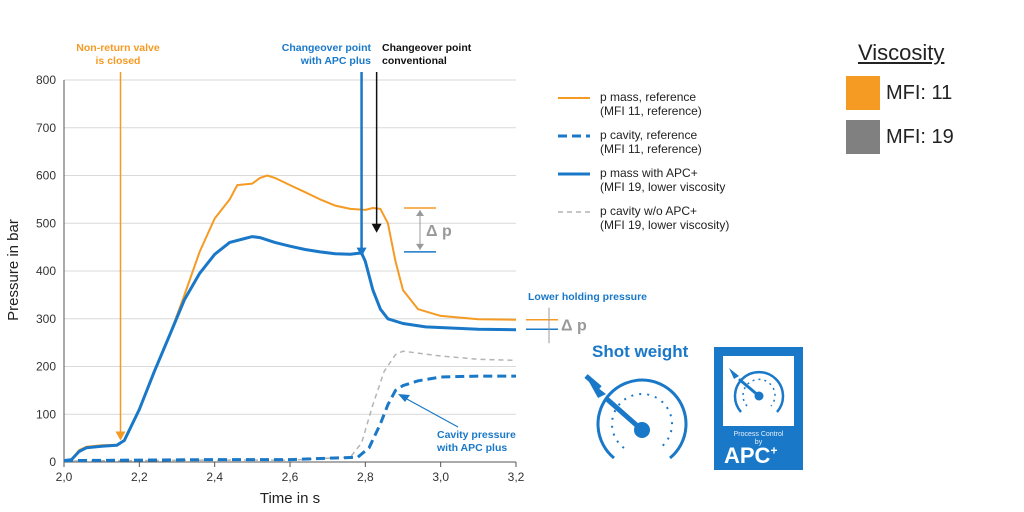 Image resolution: width=1024 pixels, height=512 pixels. What do you see at coordinates (774, 450) in the screenshot?
I see `apc-plus: +` at bounding box center [774, 450].